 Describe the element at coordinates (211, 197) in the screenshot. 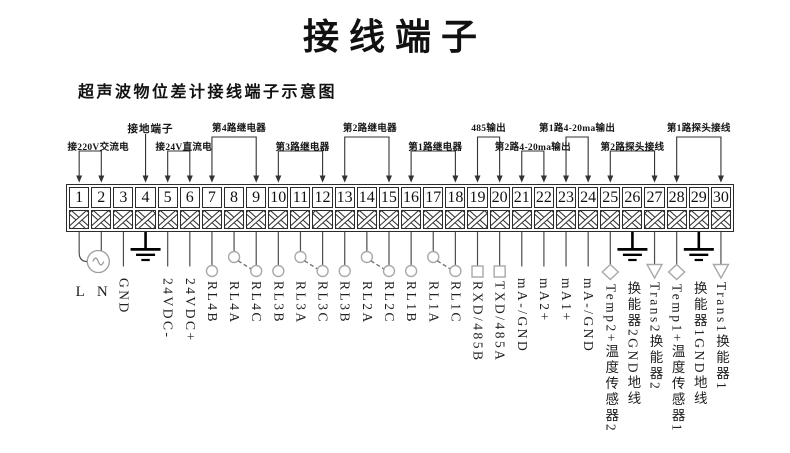

I see `terminal-number-7: 7` at that location.